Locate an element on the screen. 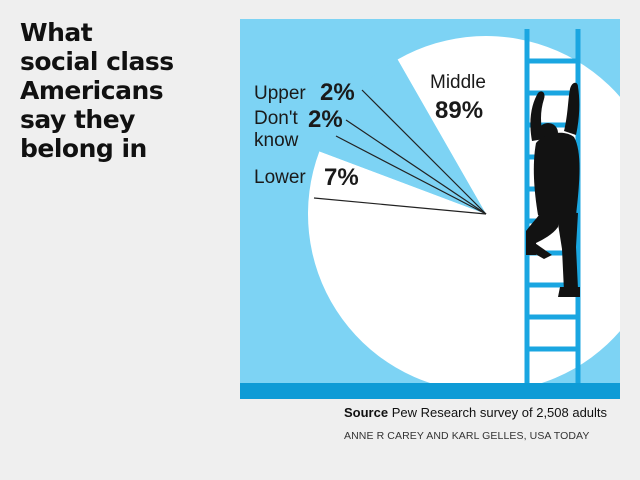 Image resolution: width=640 pixels, height=480 pixels. leader-line-upper is located at coordinates (424, 152).